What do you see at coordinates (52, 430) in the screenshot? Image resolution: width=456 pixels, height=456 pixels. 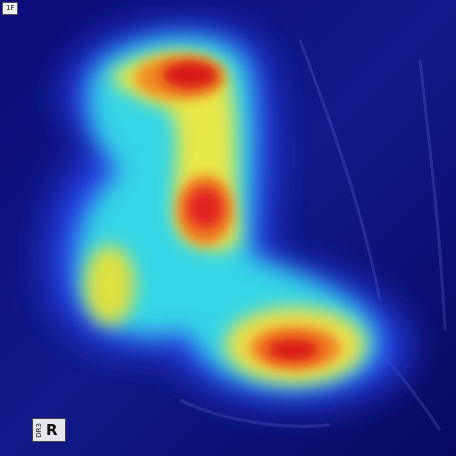 I see `marker-letter: R` at bounding box center [52, 430].